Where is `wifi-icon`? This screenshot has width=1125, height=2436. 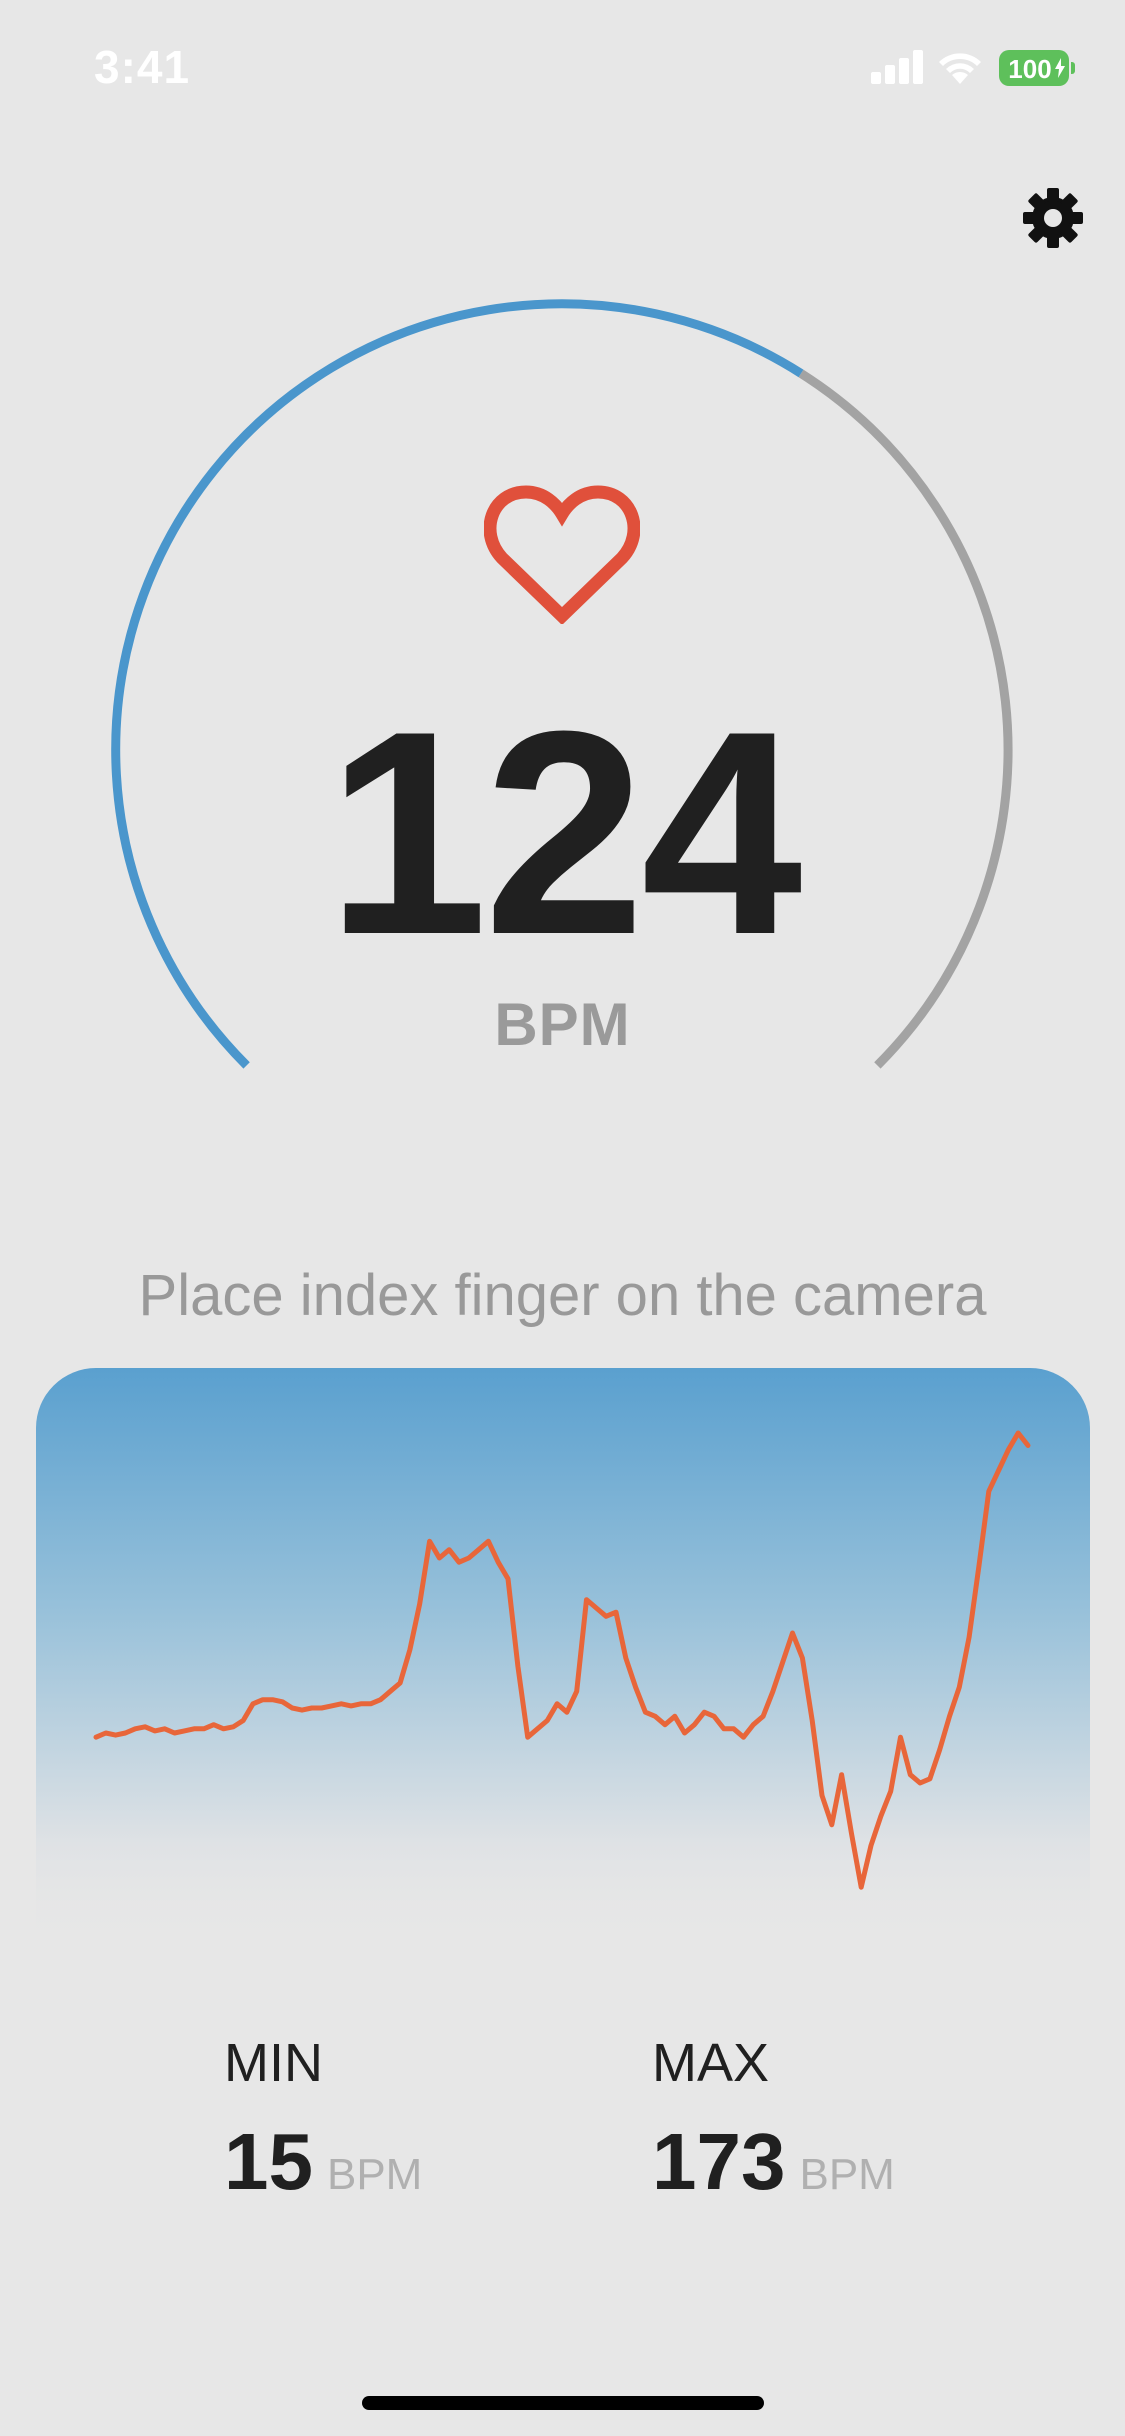
wifi-icon is located at coordinates (960, 68).